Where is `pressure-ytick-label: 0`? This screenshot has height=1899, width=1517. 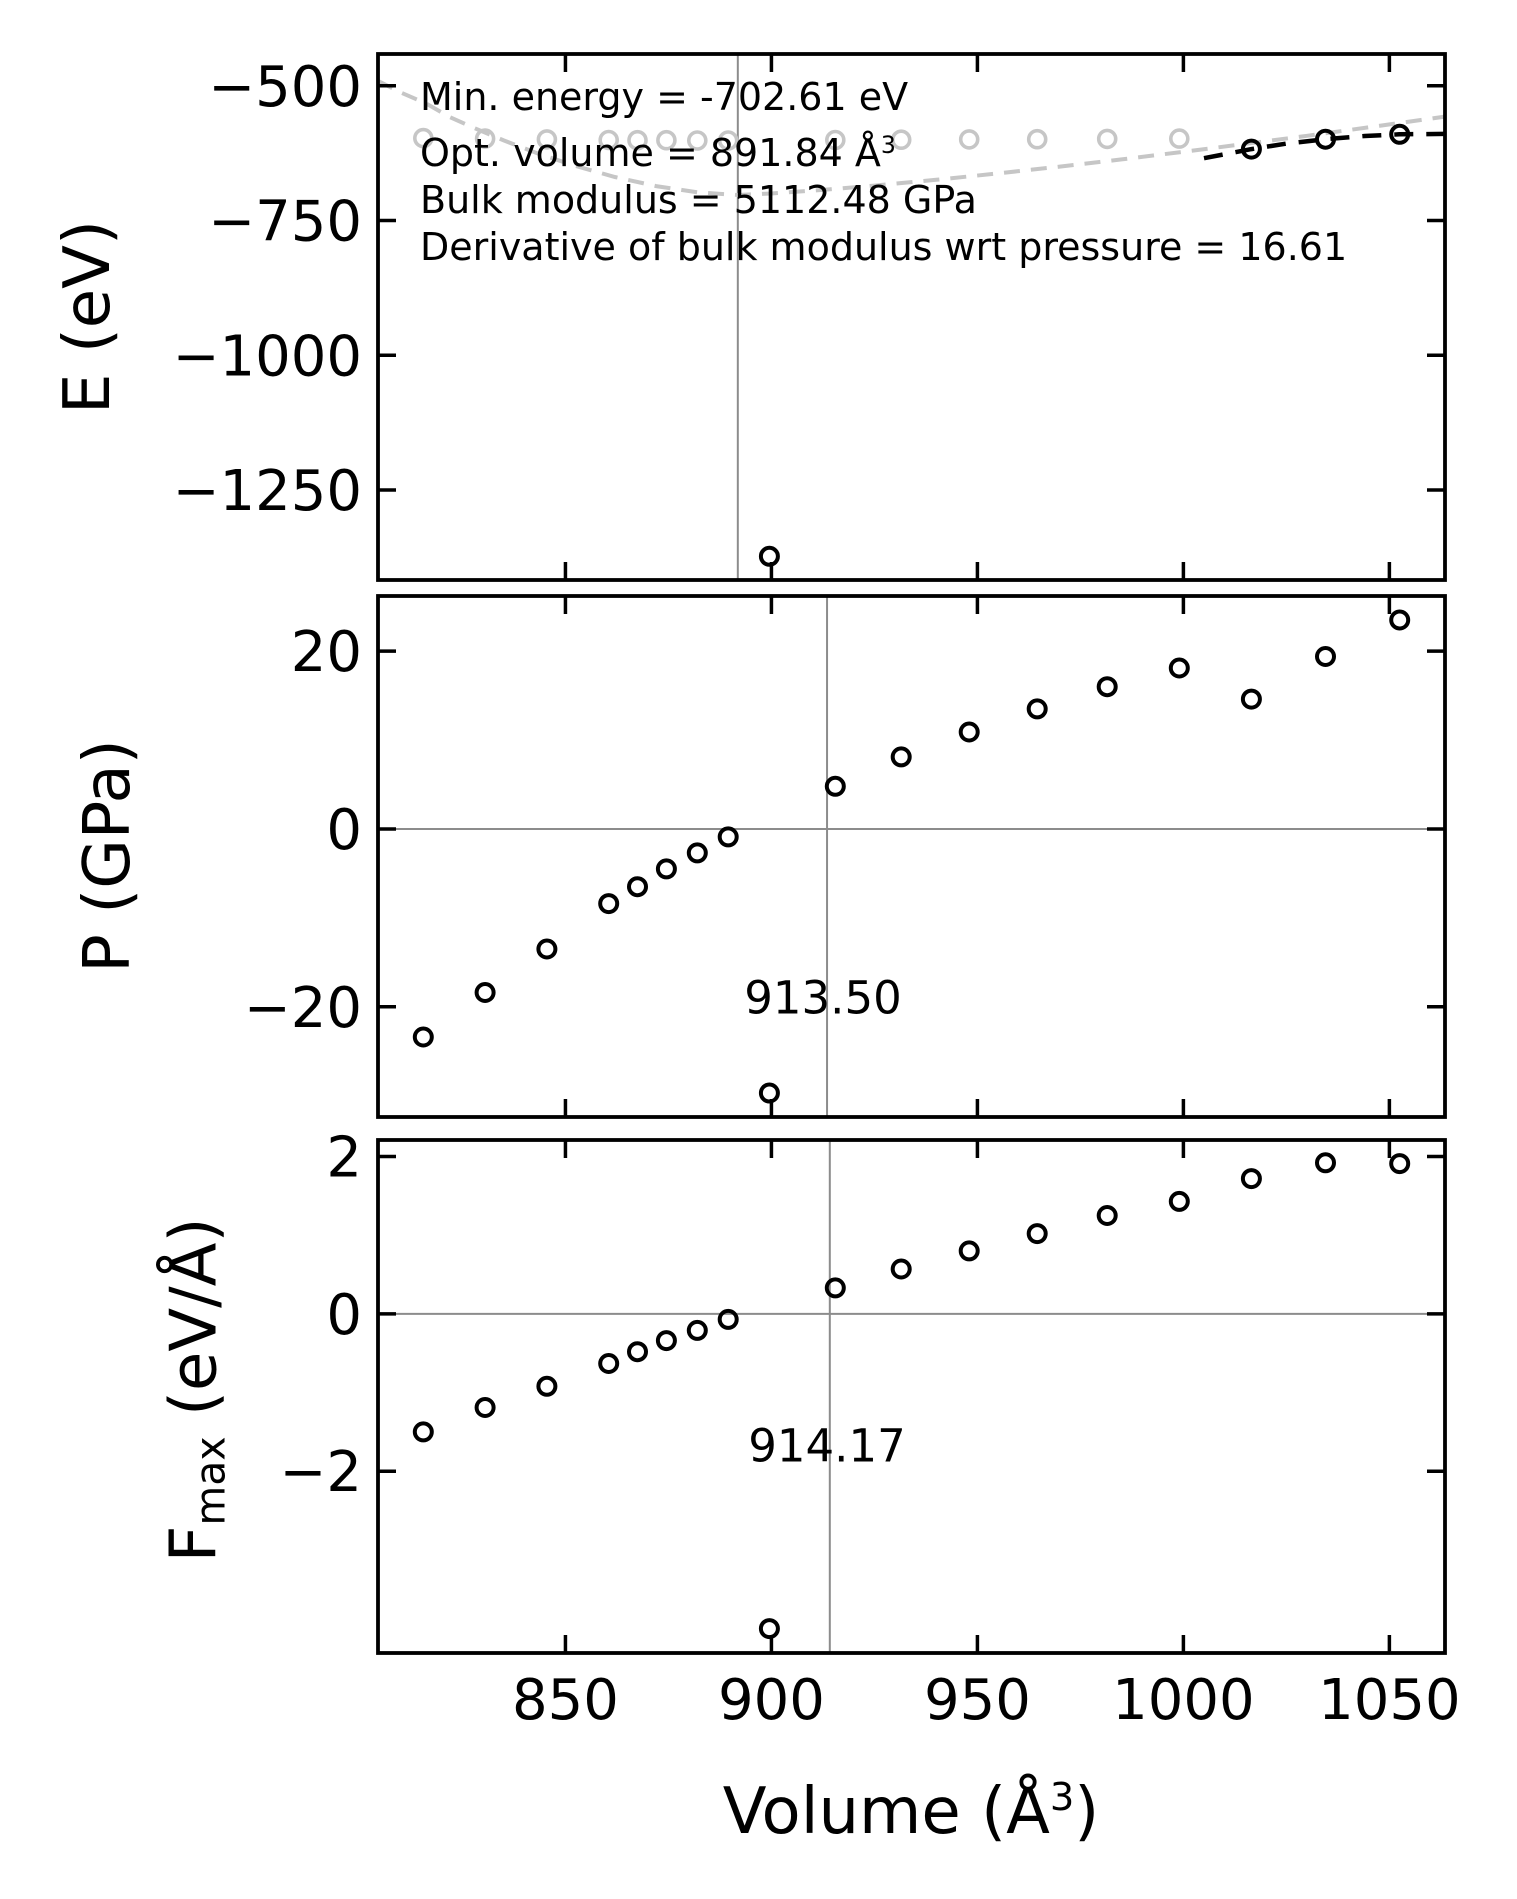 pressure-ytick-label: 0 is located at coordinates (344, 830).